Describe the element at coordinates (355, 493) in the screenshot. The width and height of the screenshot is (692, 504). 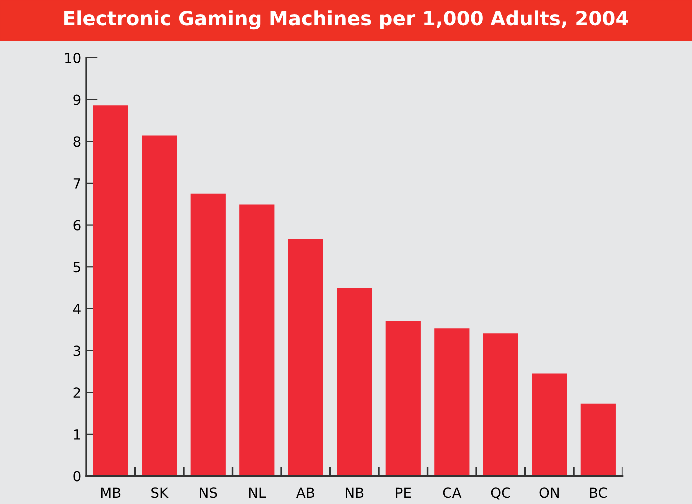
I see `x-tick-label: NB` at that location.